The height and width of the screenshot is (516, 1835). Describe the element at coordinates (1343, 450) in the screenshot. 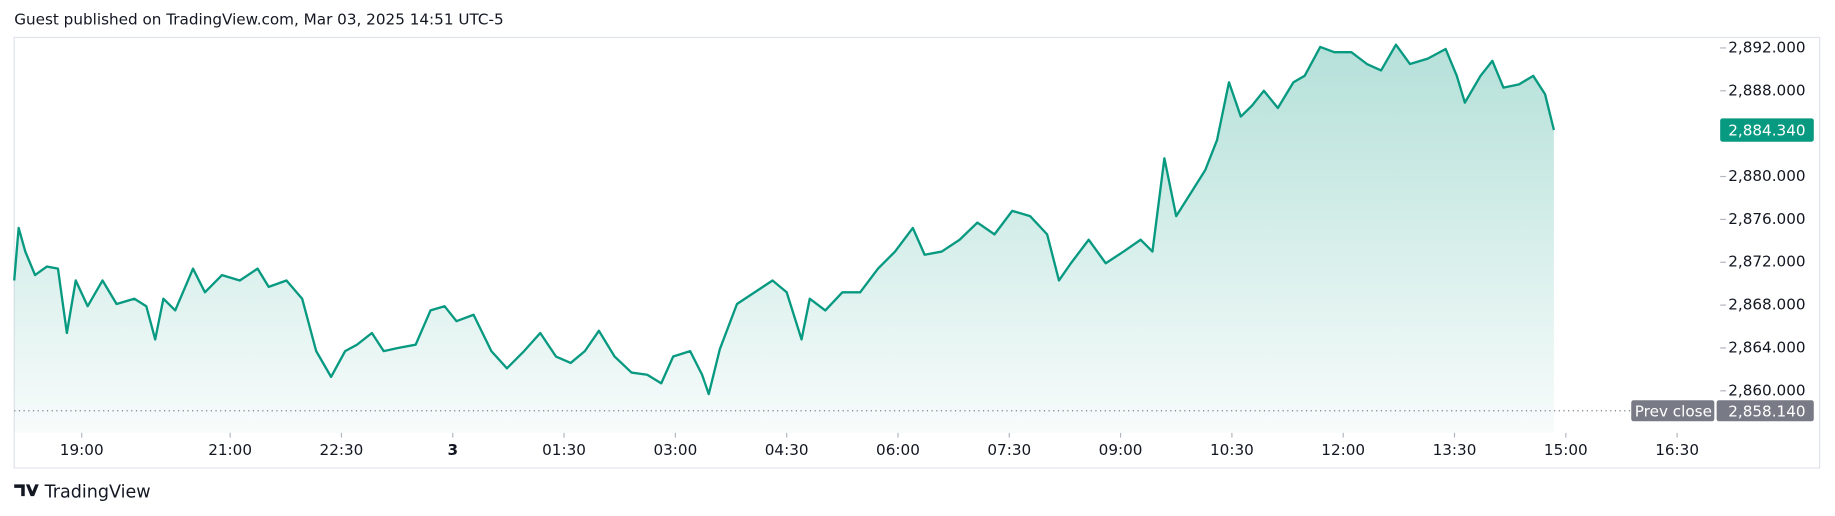

I see `x-tick-label: 12:00` at that location.